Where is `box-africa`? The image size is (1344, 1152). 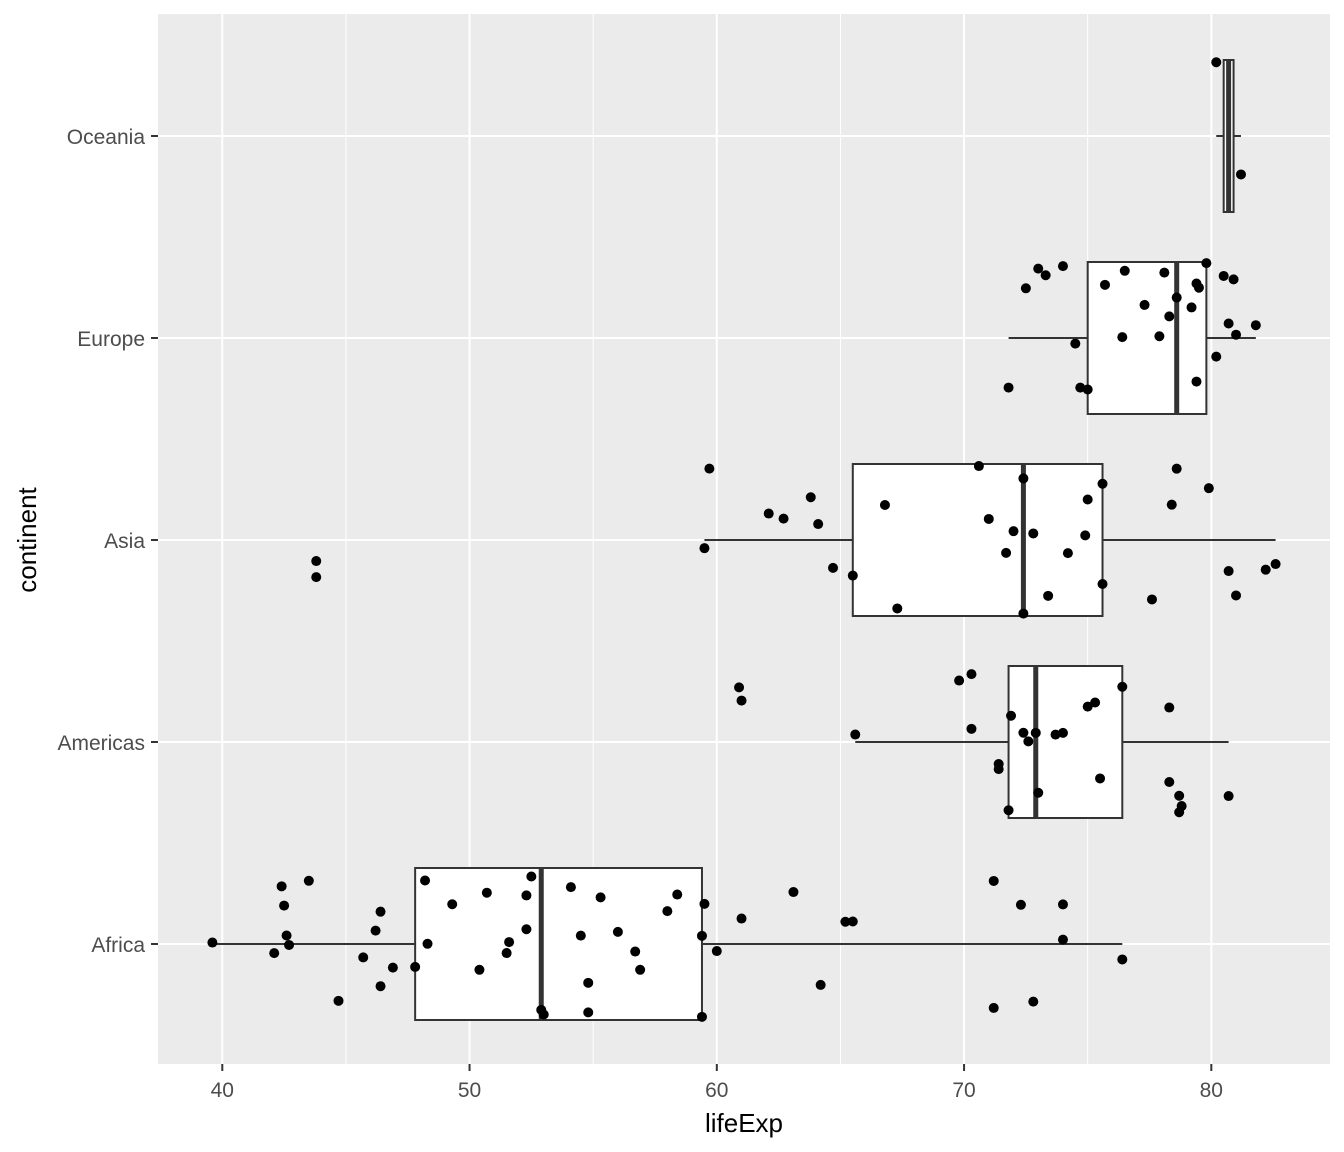
box-africa is located at coordinates (667, 944).